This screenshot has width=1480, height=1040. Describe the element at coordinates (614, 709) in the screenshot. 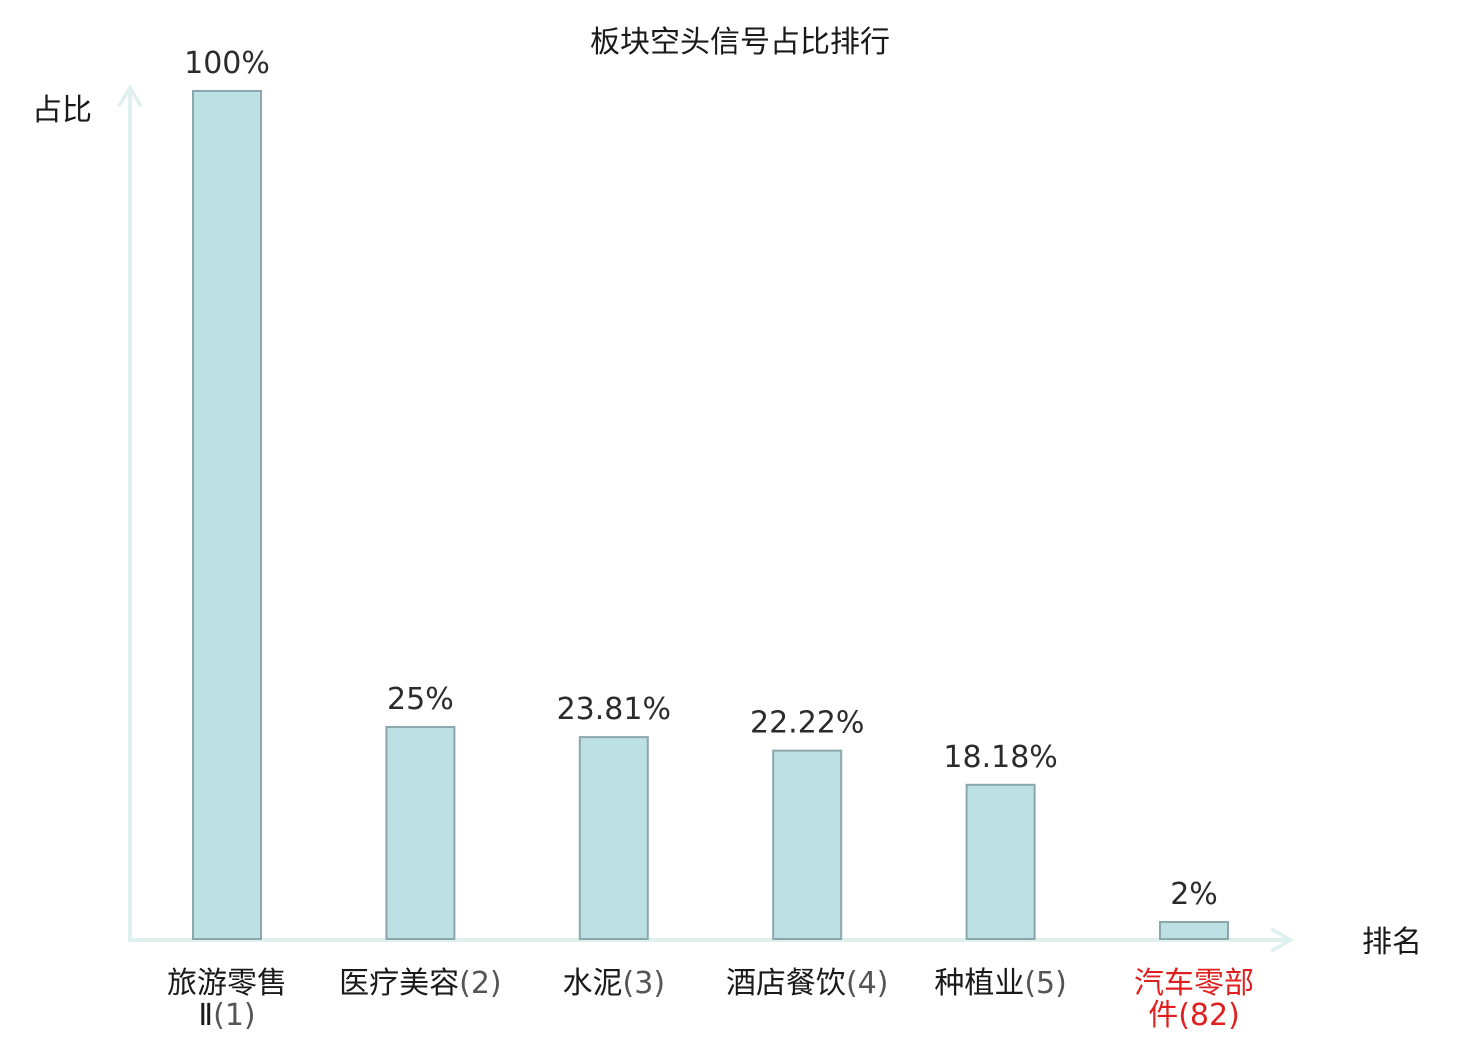

I see `value-label-3: 23.81%` at that location.